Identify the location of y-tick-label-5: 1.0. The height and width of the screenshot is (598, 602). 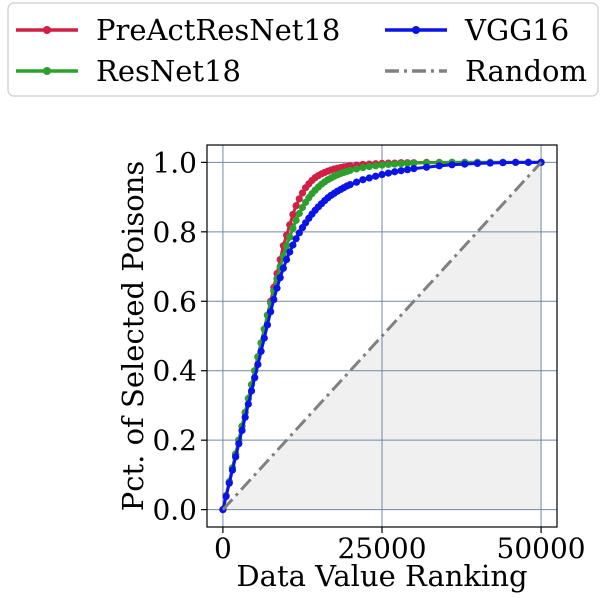
(174, 162).